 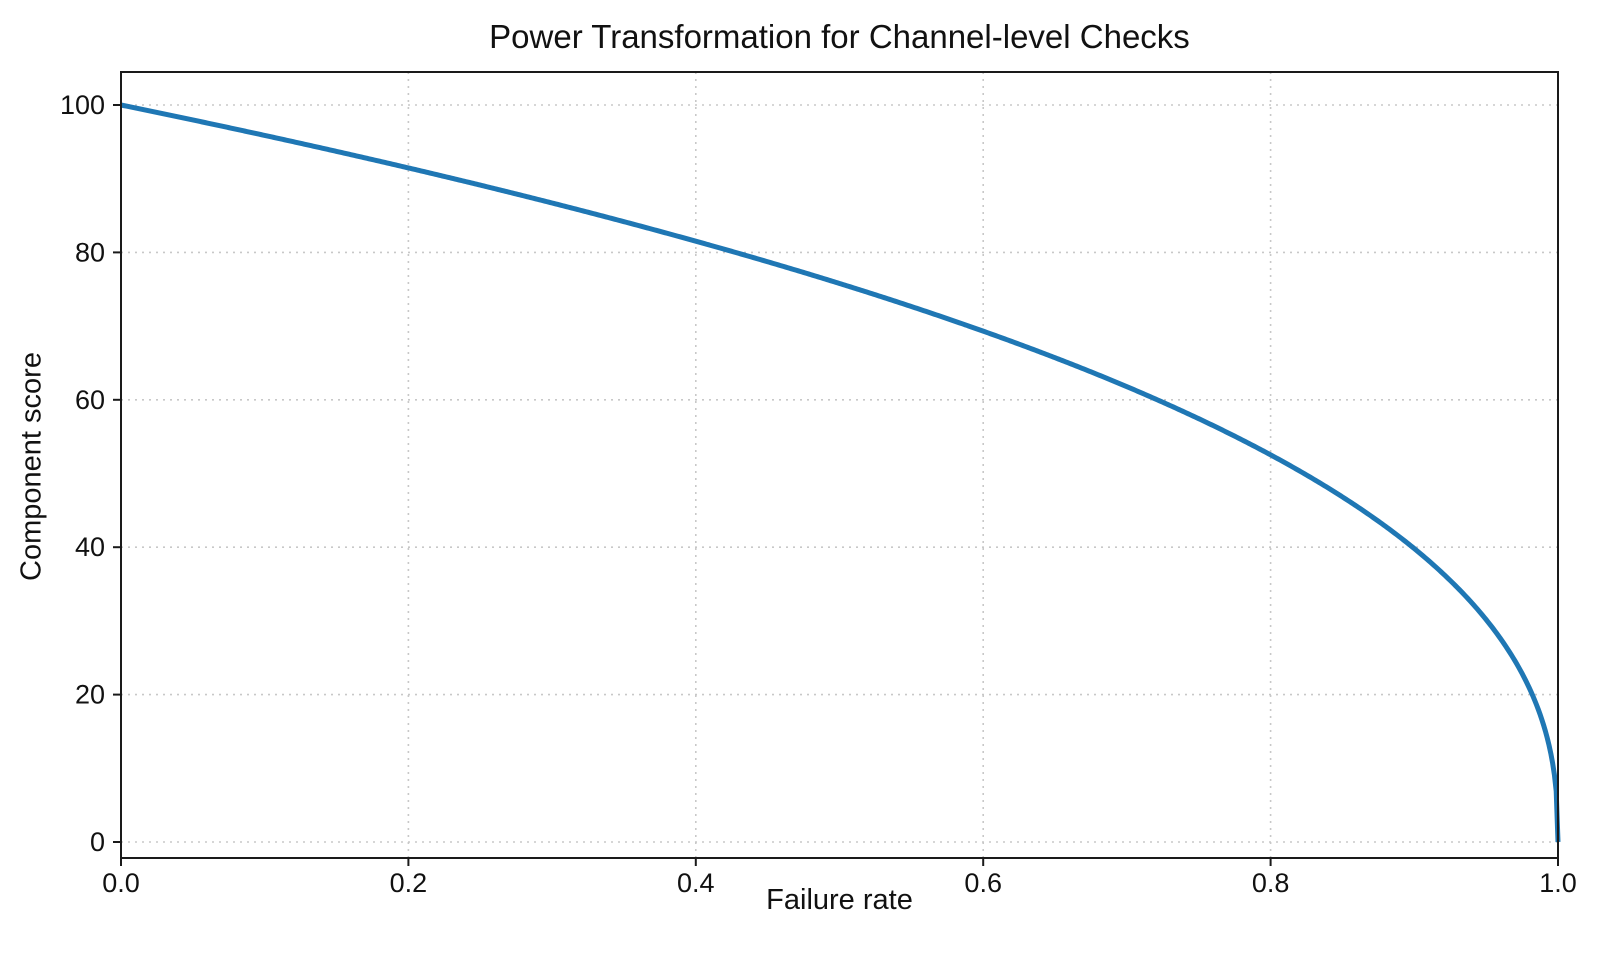 What do you see at coordinates (696, 883) in the screenshot?
I see `x-tick-label: 0.4` at bounding box center [696, 883].